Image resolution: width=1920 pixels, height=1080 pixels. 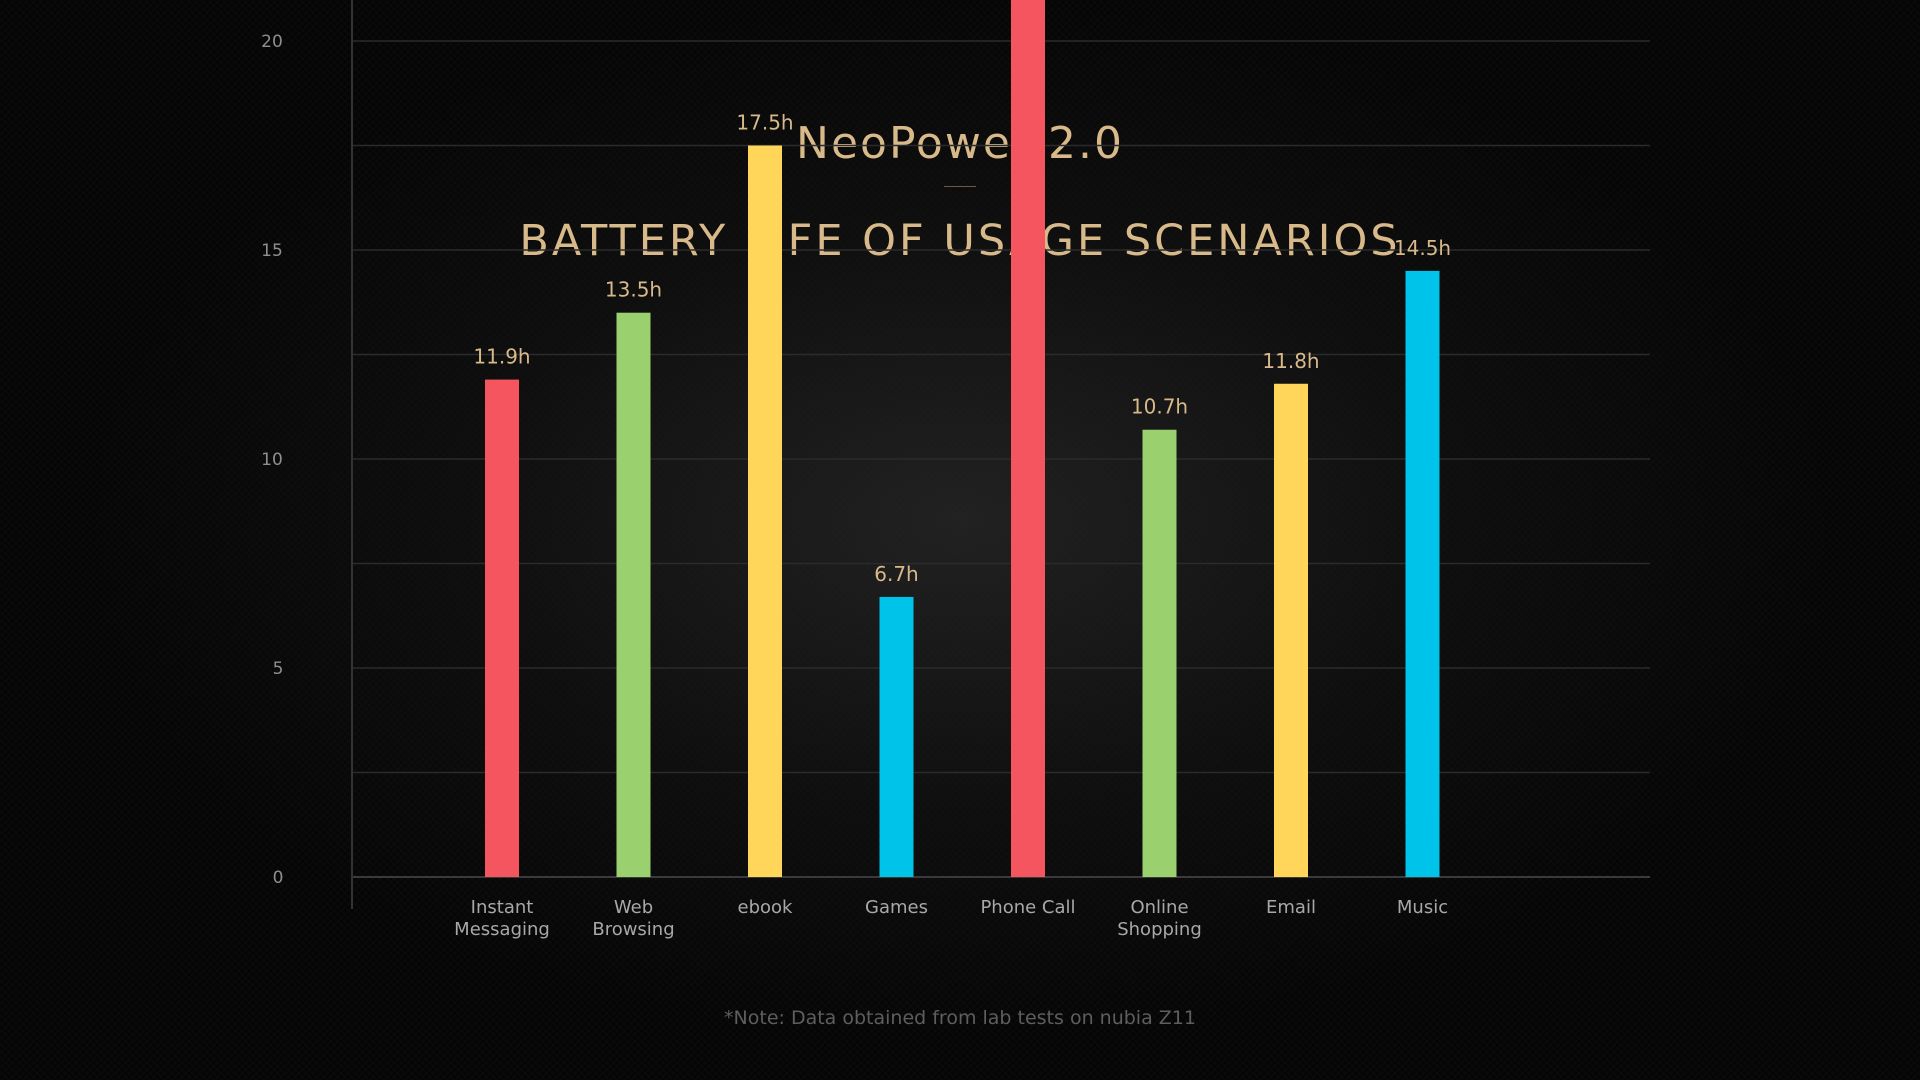 I want to click on x-tick-label: Shopping, so click(x=1159, y=929).